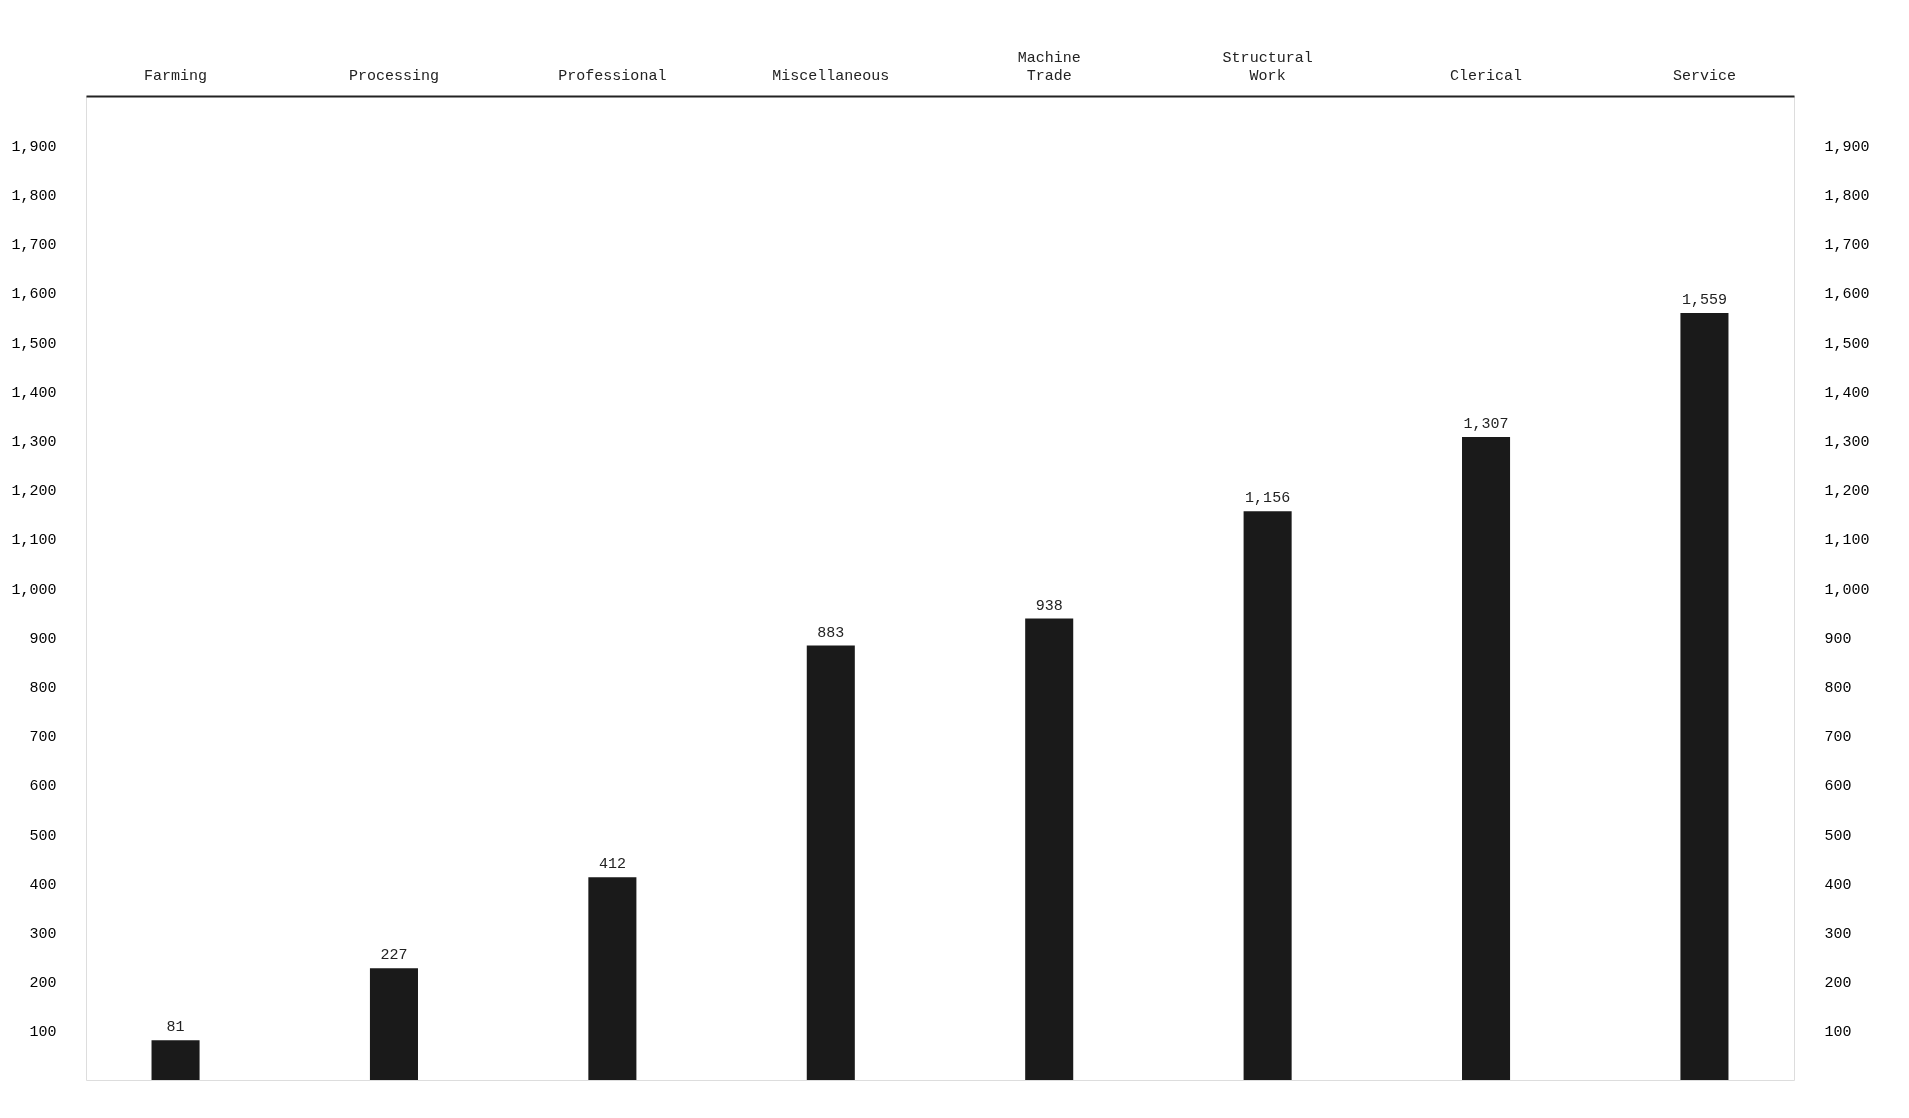  I want to click on y2-tick-label: 500, so click(1838, 836).